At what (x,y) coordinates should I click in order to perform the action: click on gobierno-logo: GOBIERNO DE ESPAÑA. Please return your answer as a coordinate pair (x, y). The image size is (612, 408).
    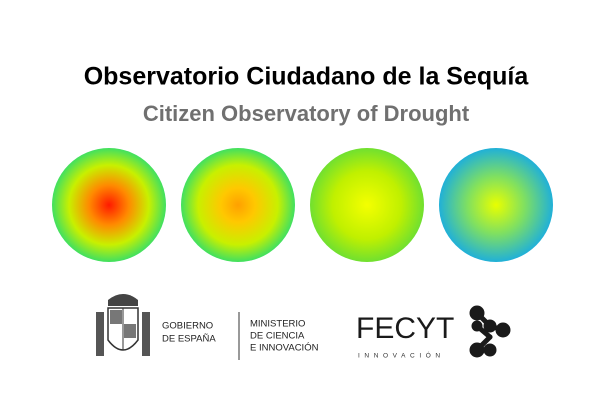
    Looking at the image, I should click on (189, 333).